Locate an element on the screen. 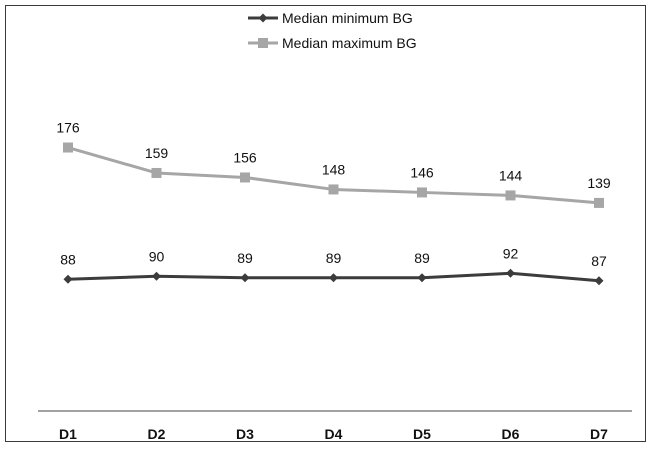  data-label: 159 is located at coordinates (157, 153).